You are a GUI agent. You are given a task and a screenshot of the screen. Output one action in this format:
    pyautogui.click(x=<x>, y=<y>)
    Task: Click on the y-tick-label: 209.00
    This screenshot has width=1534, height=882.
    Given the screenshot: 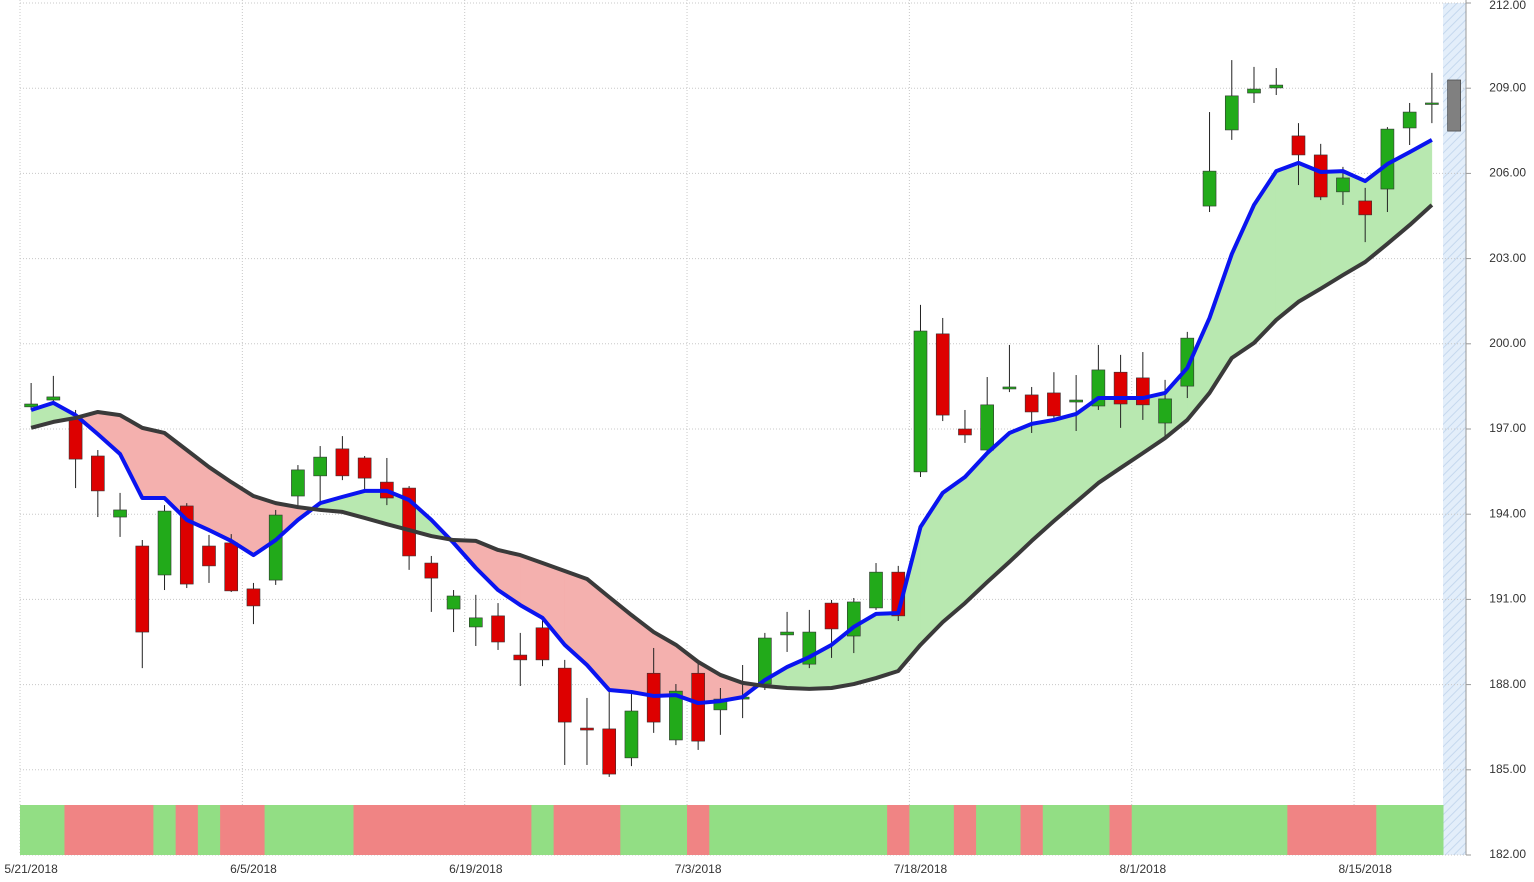 What is the action you would take?
    pyautogui.click(x=1507, y=87)
    